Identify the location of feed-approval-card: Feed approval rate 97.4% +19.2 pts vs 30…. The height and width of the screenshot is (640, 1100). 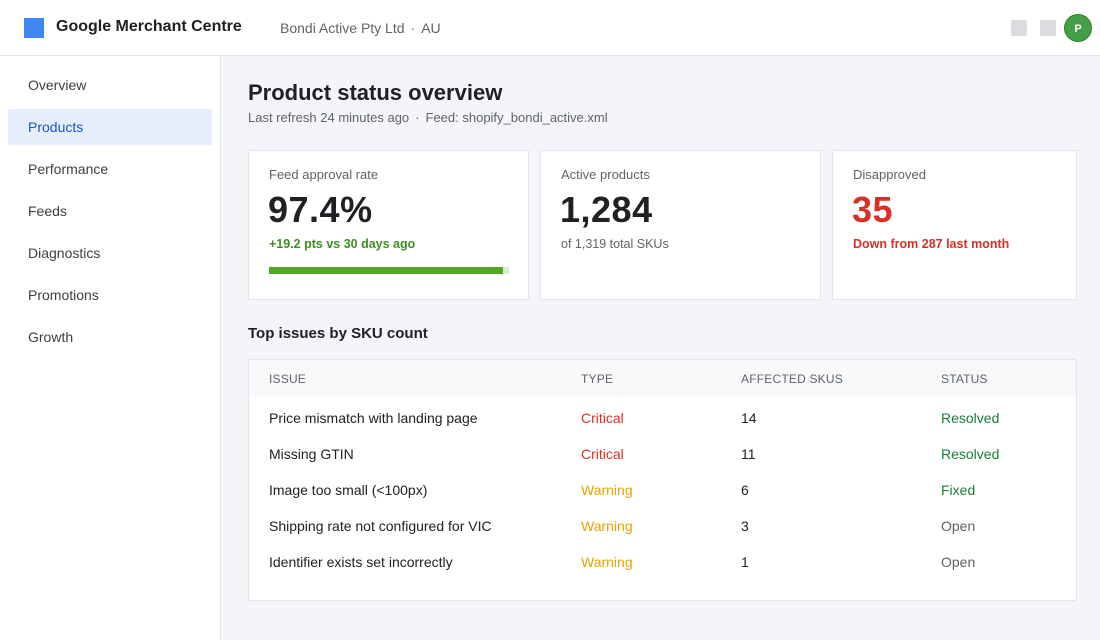
(388, 225).